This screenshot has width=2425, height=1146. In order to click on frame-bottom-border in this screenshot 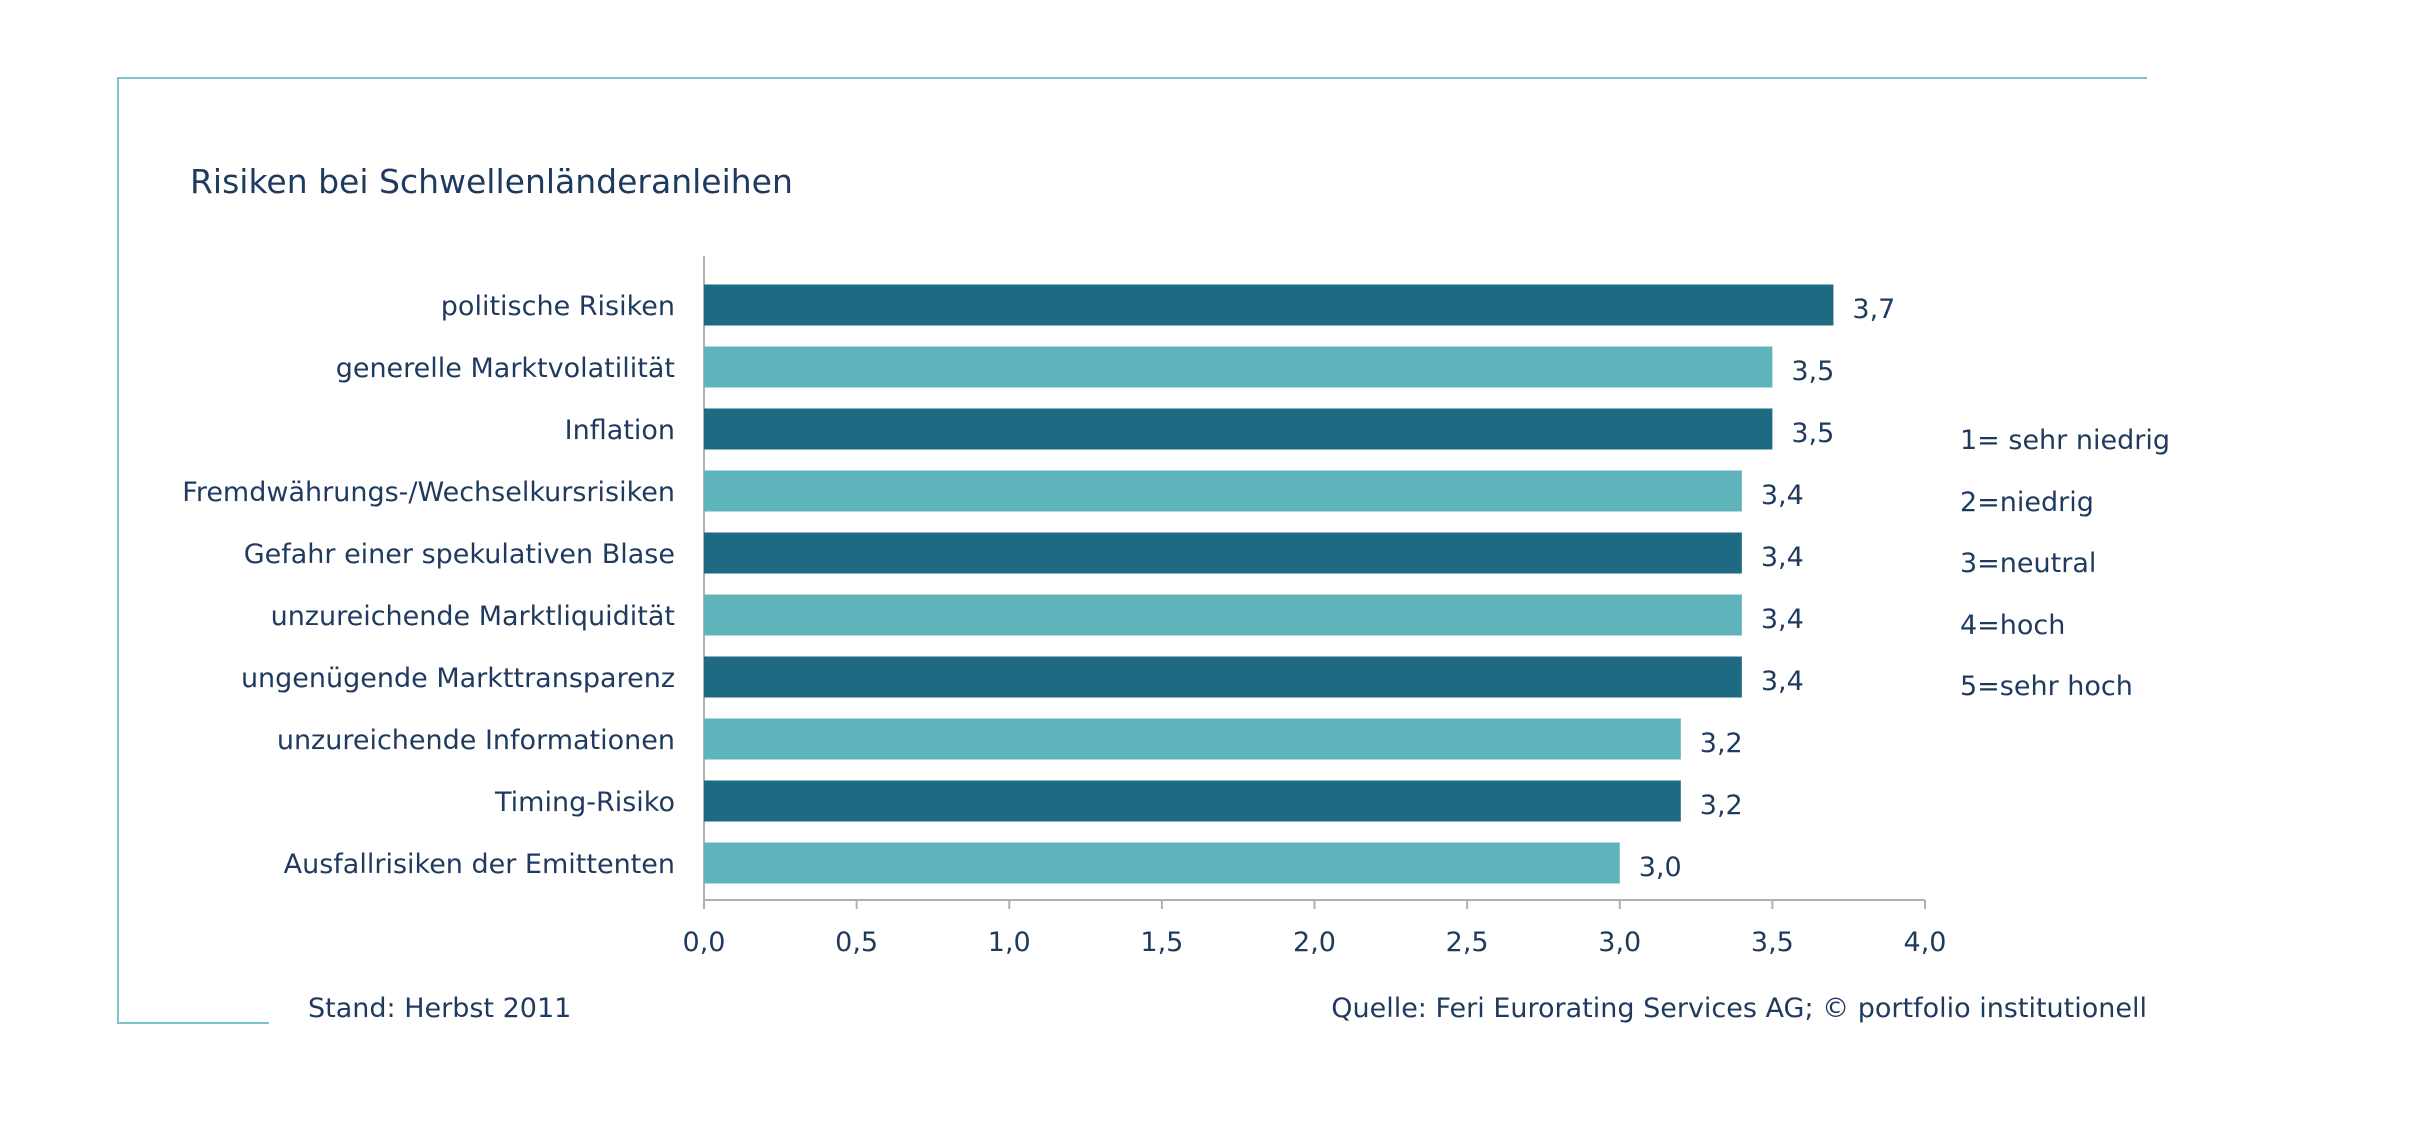, I will do `click(193, 1023)`.